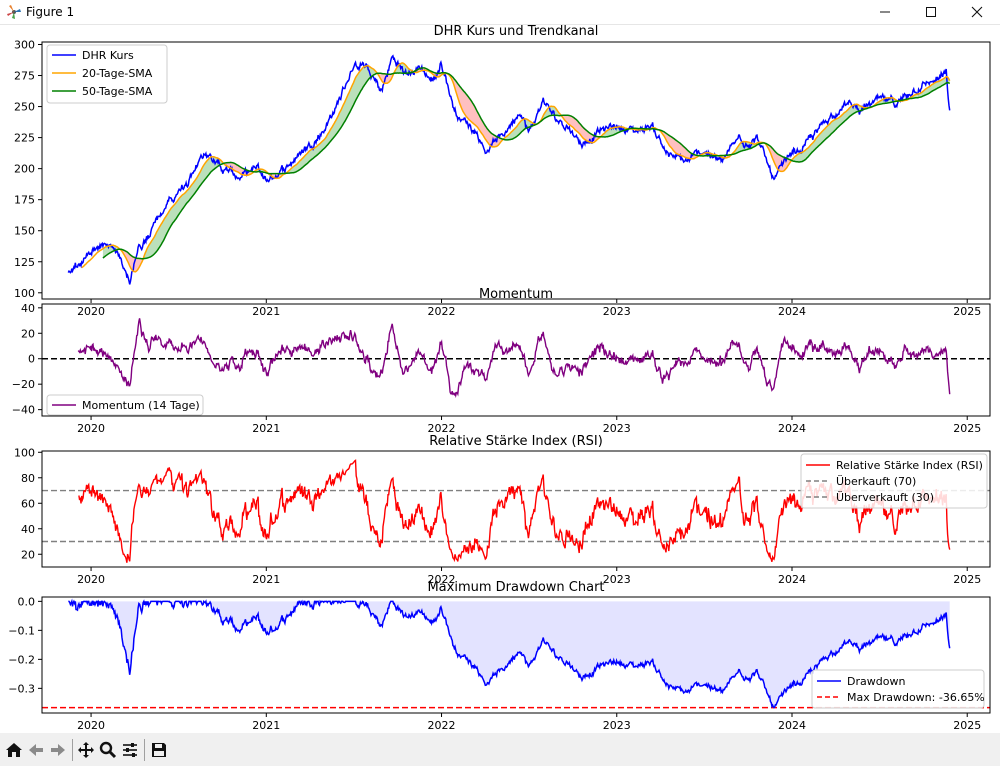 The height and width of the screenshot is (766, 1000). Describe the element at coordinates (885, 497) in the screenshot. I see `legend-label-oversold: Überverkauft (30)` at that location.